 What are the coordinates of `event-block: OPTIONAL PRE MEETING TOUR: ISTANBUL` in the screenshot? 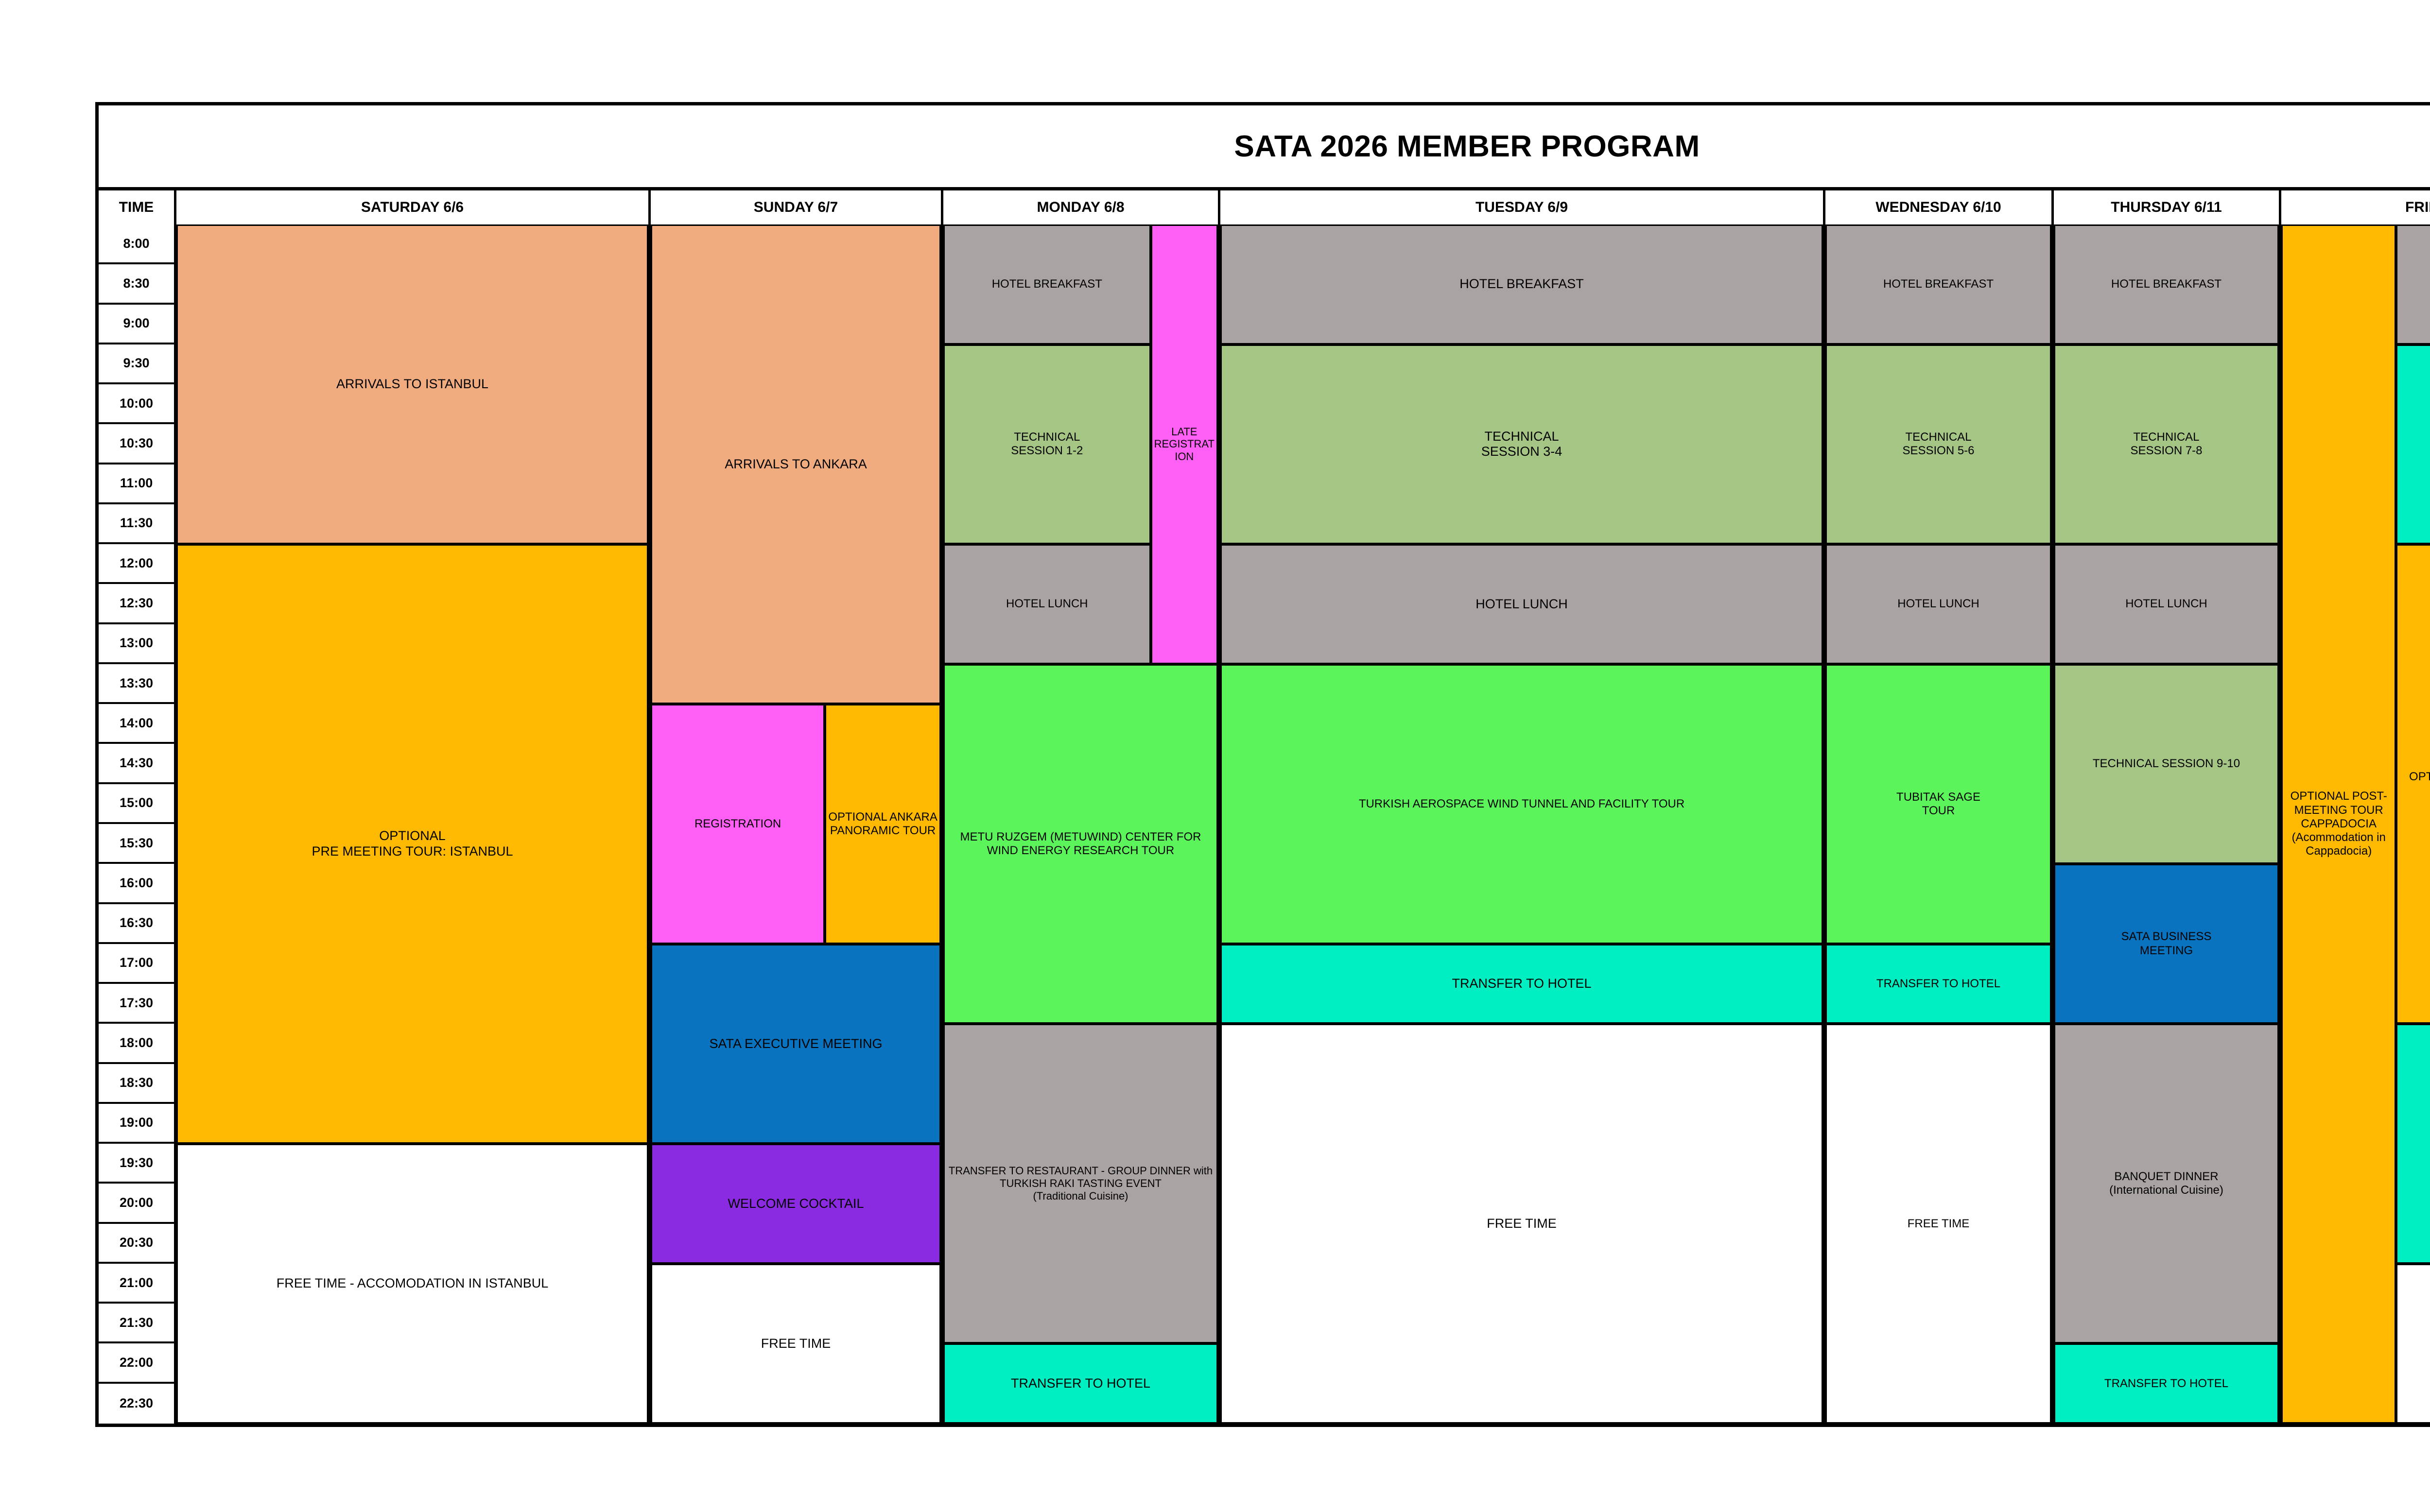 It's located at (412, 844).